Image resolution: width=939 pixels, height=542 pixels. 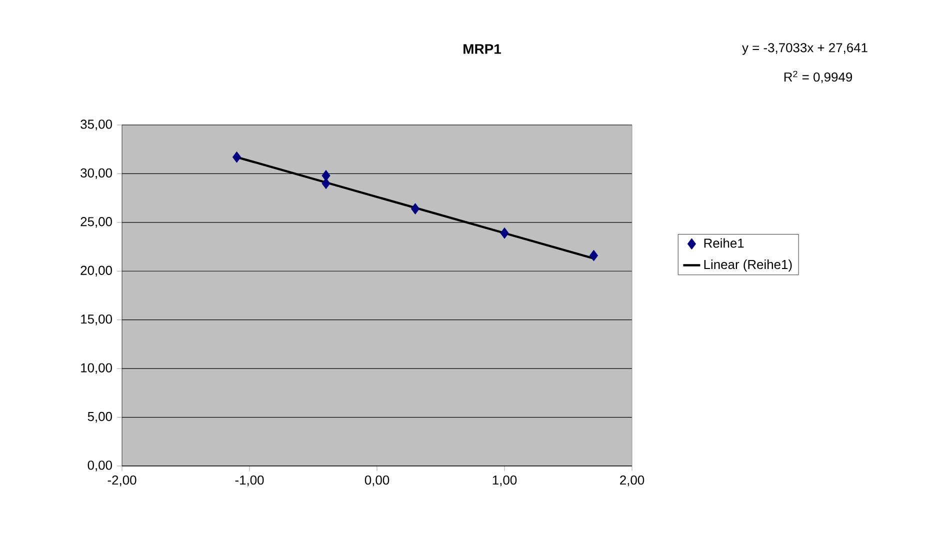 What do you see at coordinates (96, 222) in the screenshot?
I see `y-tick-label: 25,00` at bounding box center [96, 222].